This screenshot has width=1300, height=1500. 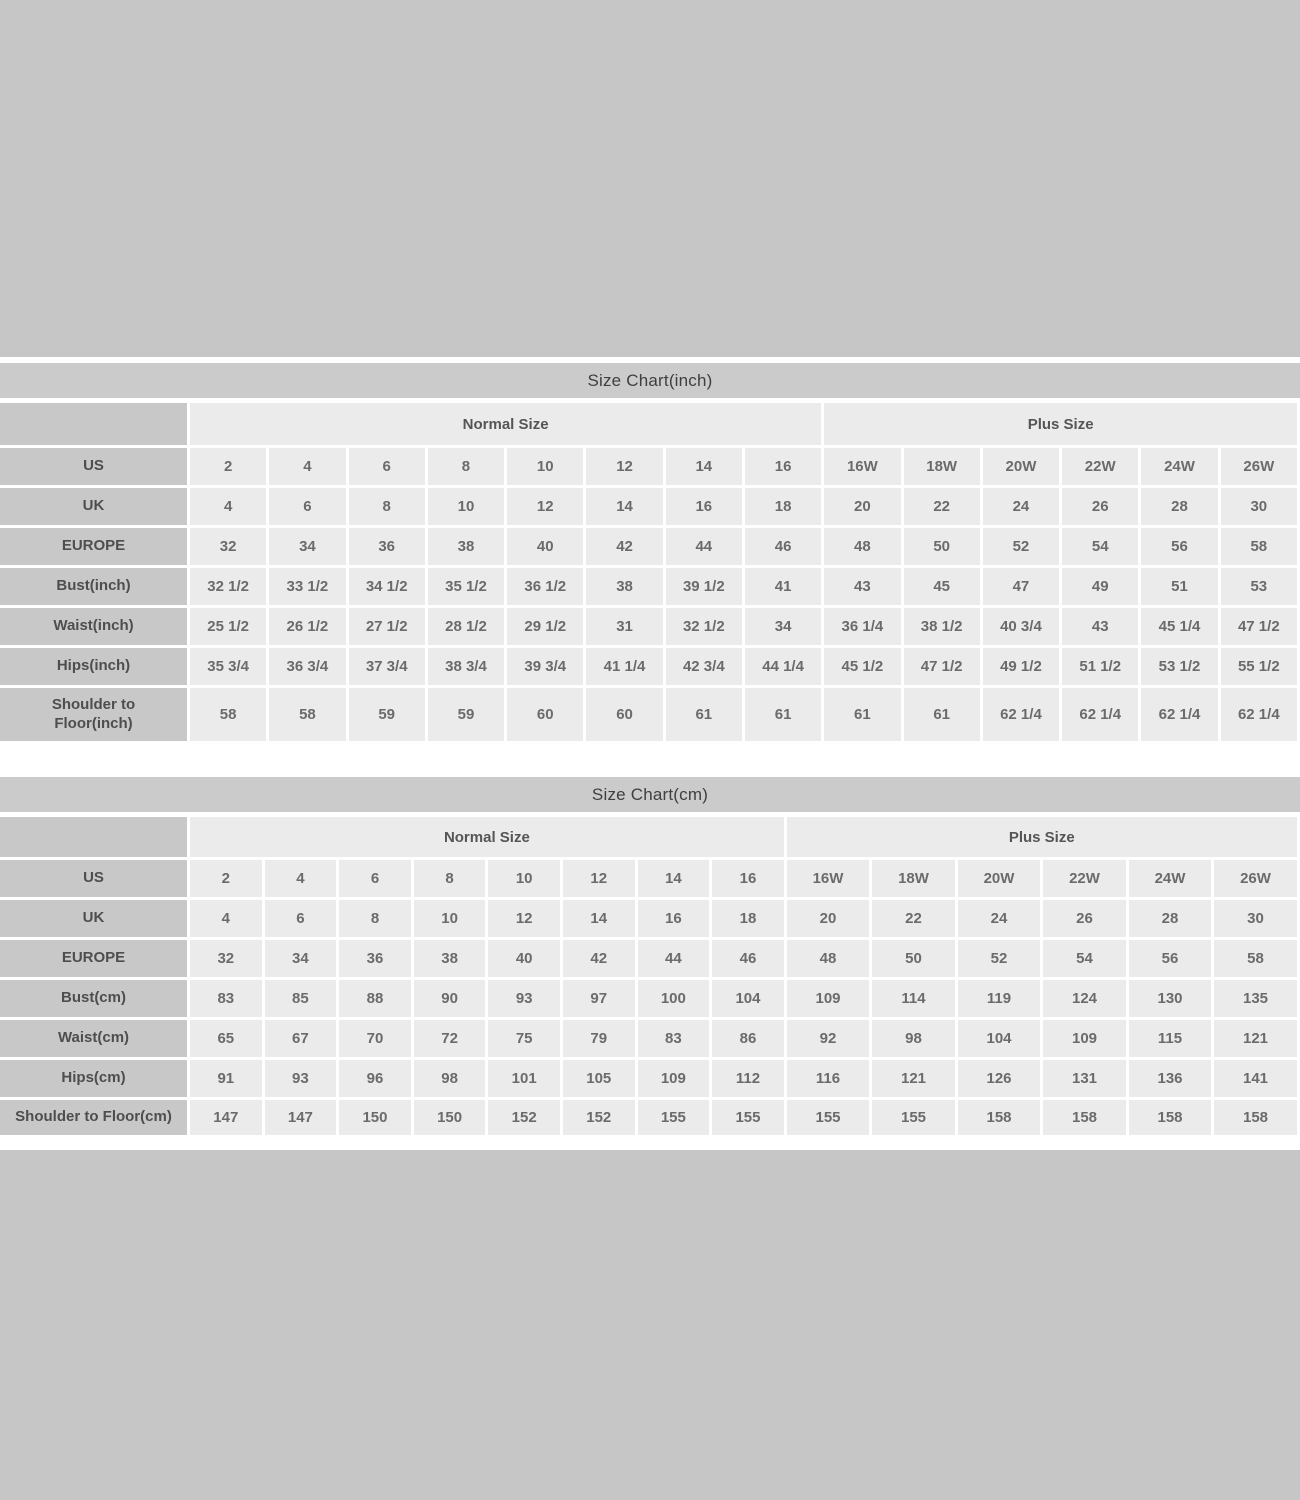 What do you see at coordinates (748, 1117) in the screenshot?
I see `size-value-cell: 155` at bounding box center [748, 1117].